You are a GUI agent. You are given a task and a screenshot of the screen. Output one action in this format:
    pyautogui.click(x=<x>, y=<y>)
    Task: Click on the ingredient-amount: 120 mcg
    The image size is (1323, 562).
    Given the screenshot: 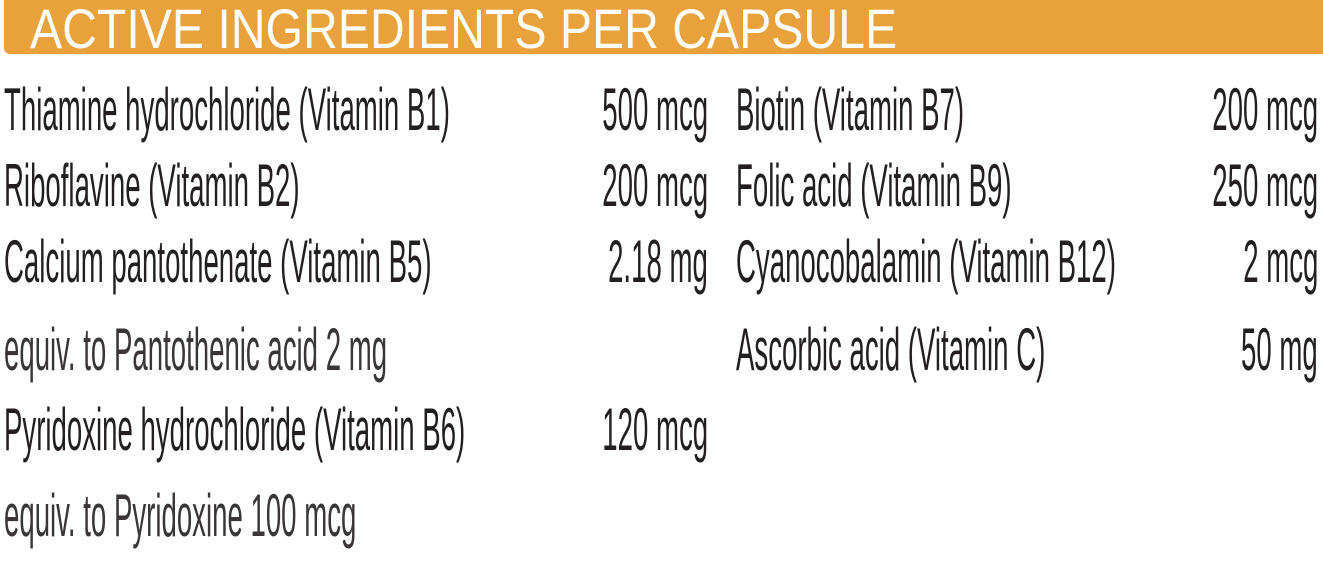 What is the action you would take?
    pyautogui.click(x=655, y=429)
    